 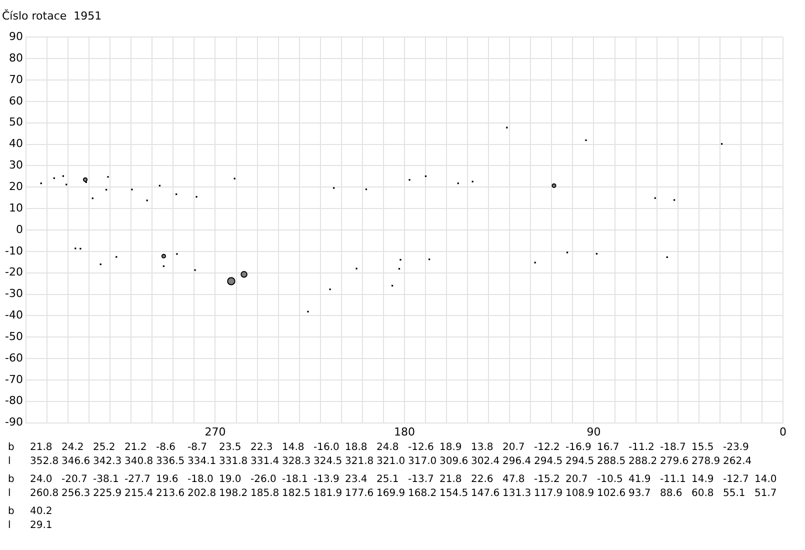 What do you see at coordinates (593, 431) in the screenshot?
I see `x-tick-label: 90` at bounding box center [593, 431].